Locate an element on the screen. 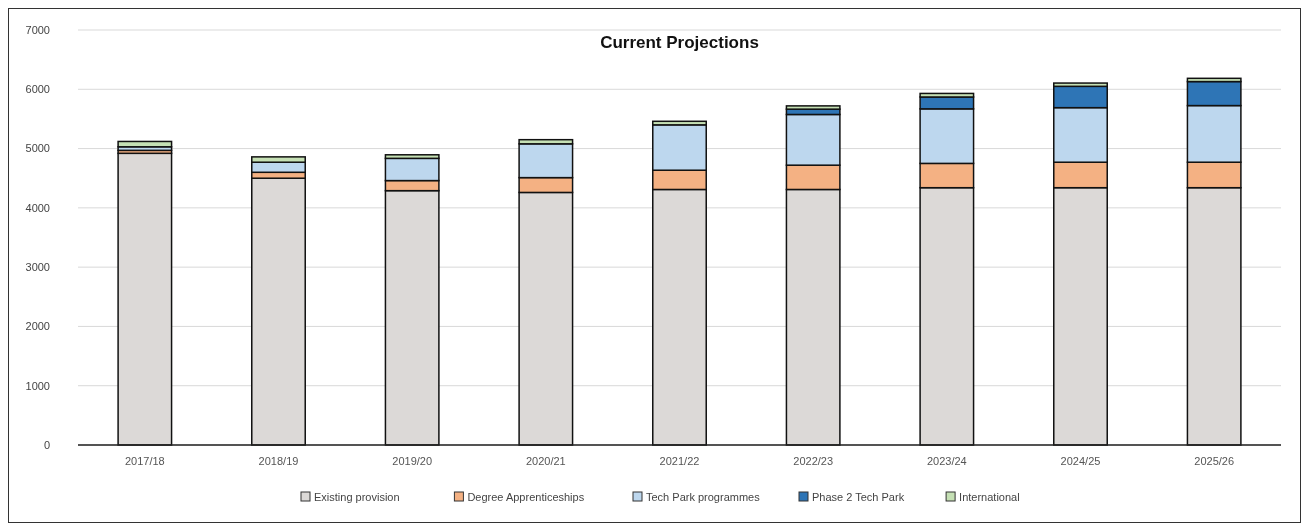 This screenshot has width=1309, height=531. y-tick-label: 0 is located at coordinates (46, 444).